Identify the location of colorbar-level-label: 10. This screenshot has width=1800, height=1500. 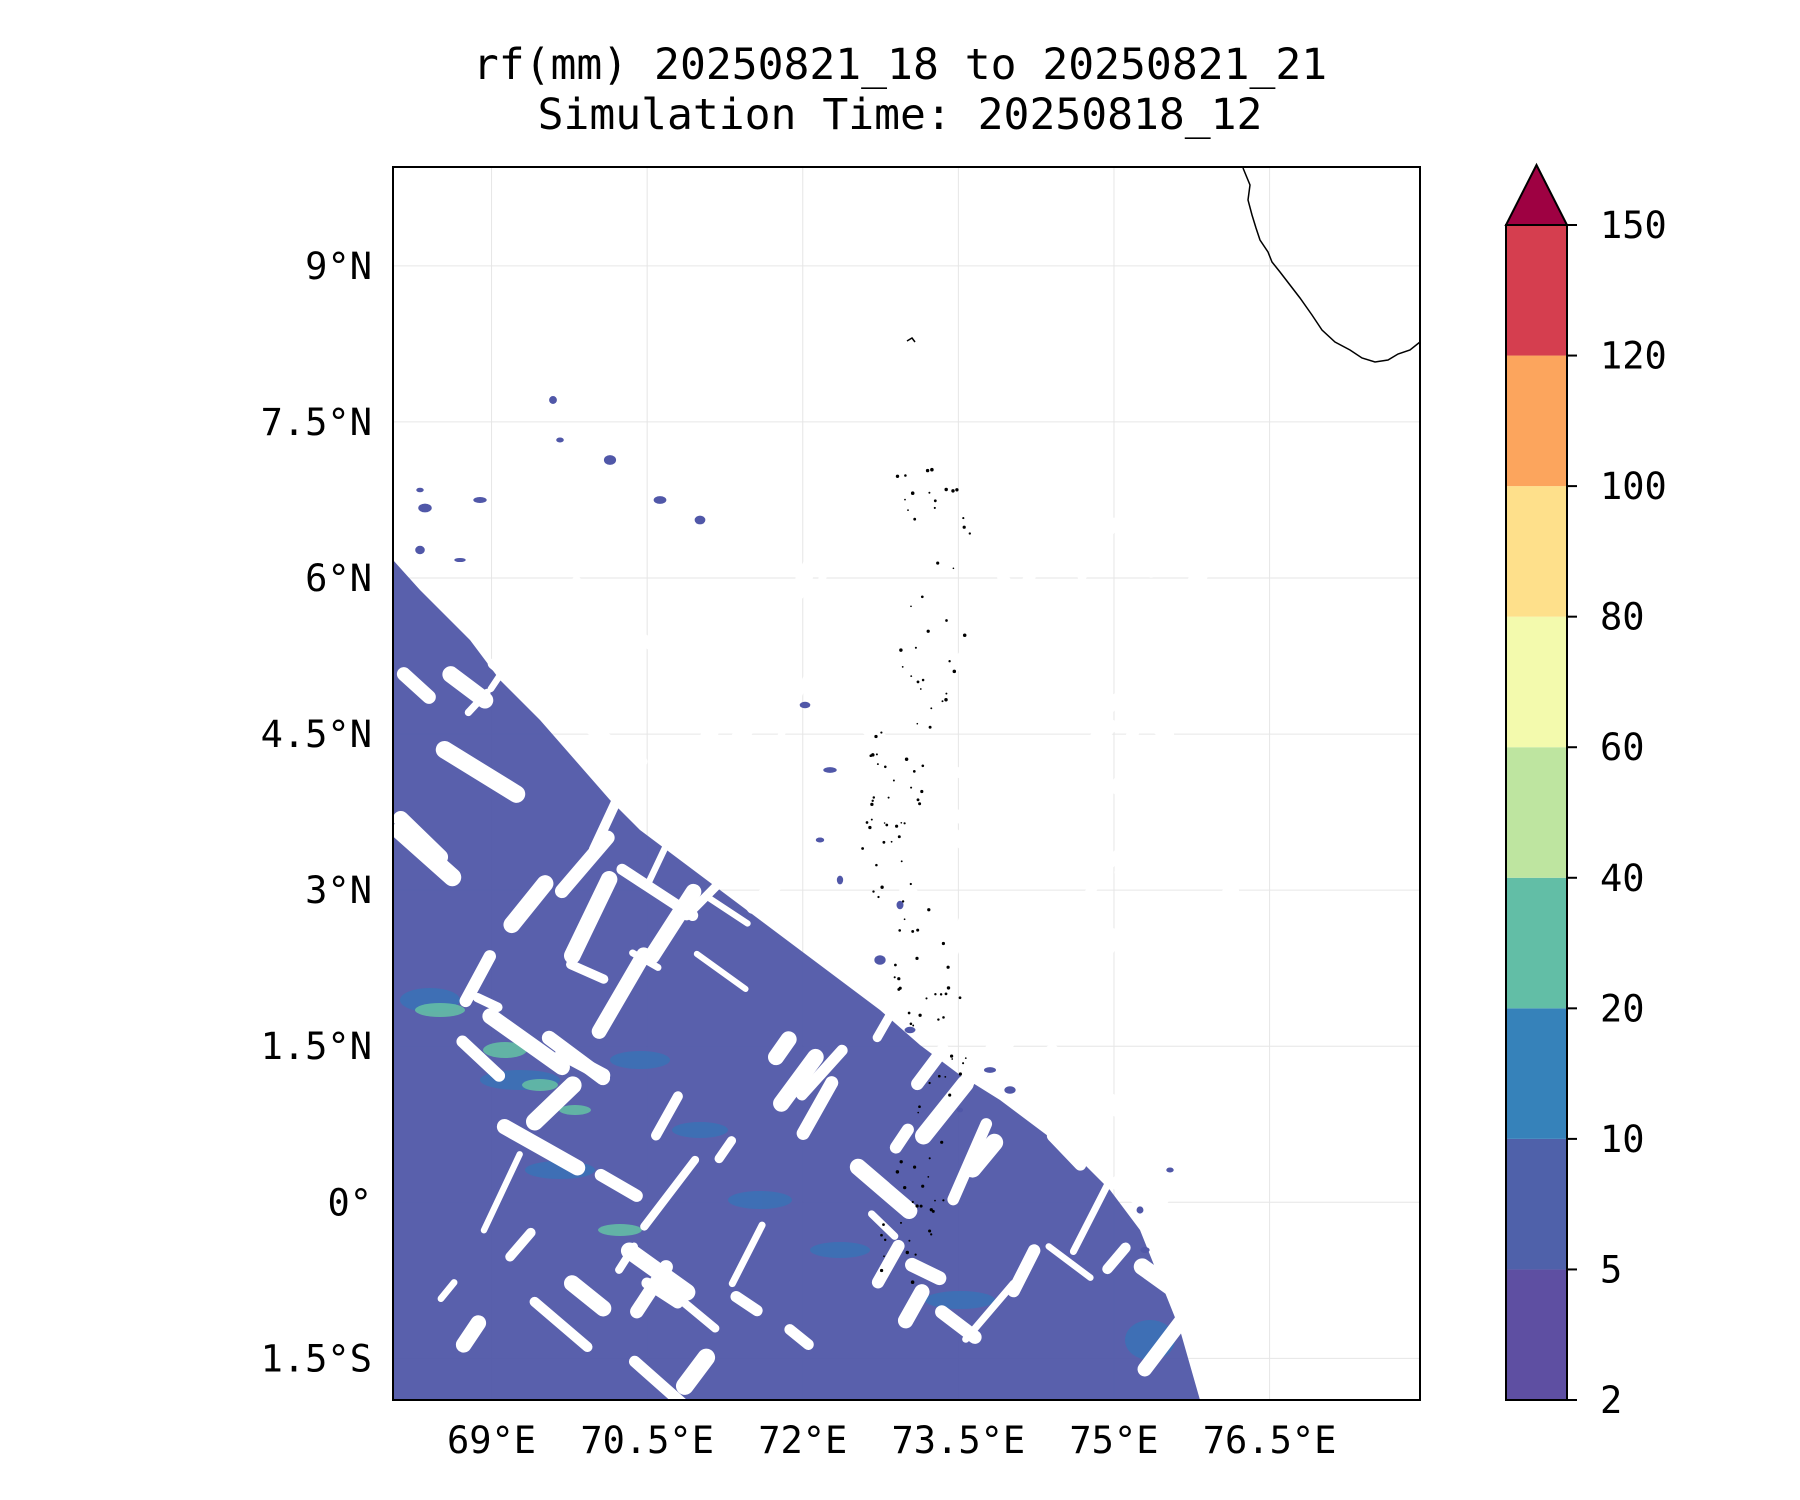
(1622, 1139).